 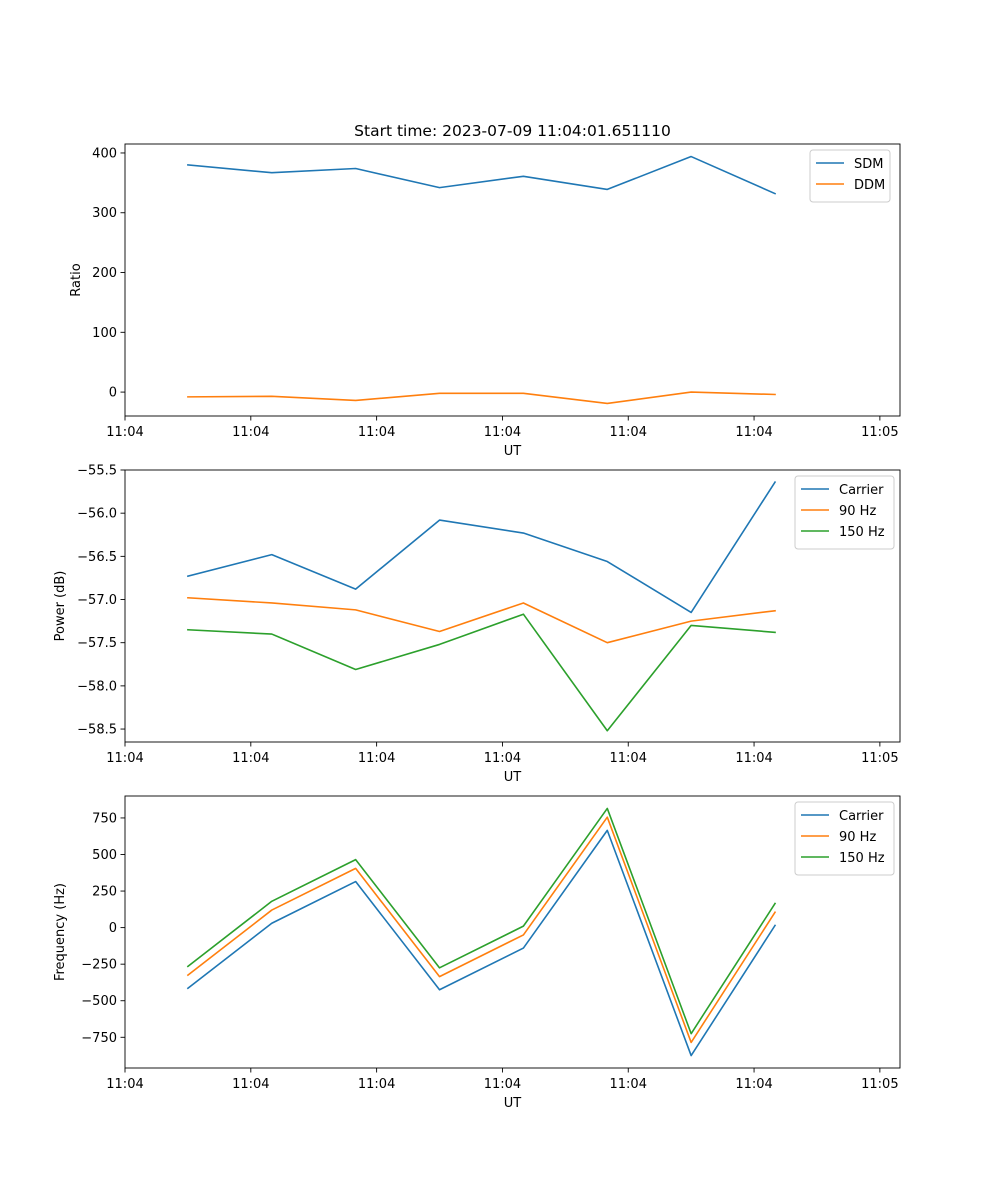 What do you see at coordinates (868, 164) in the screenshot?
I see `legend-label: SDM` at bounding box center [868, 164].